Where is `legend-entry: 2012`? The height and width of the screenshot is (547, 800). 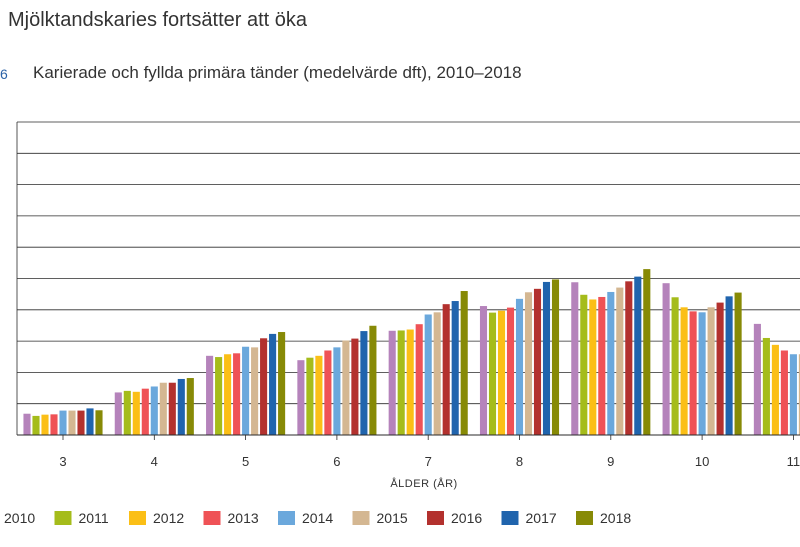 legend-entry: 2012 is located at coordinates (168, 518).